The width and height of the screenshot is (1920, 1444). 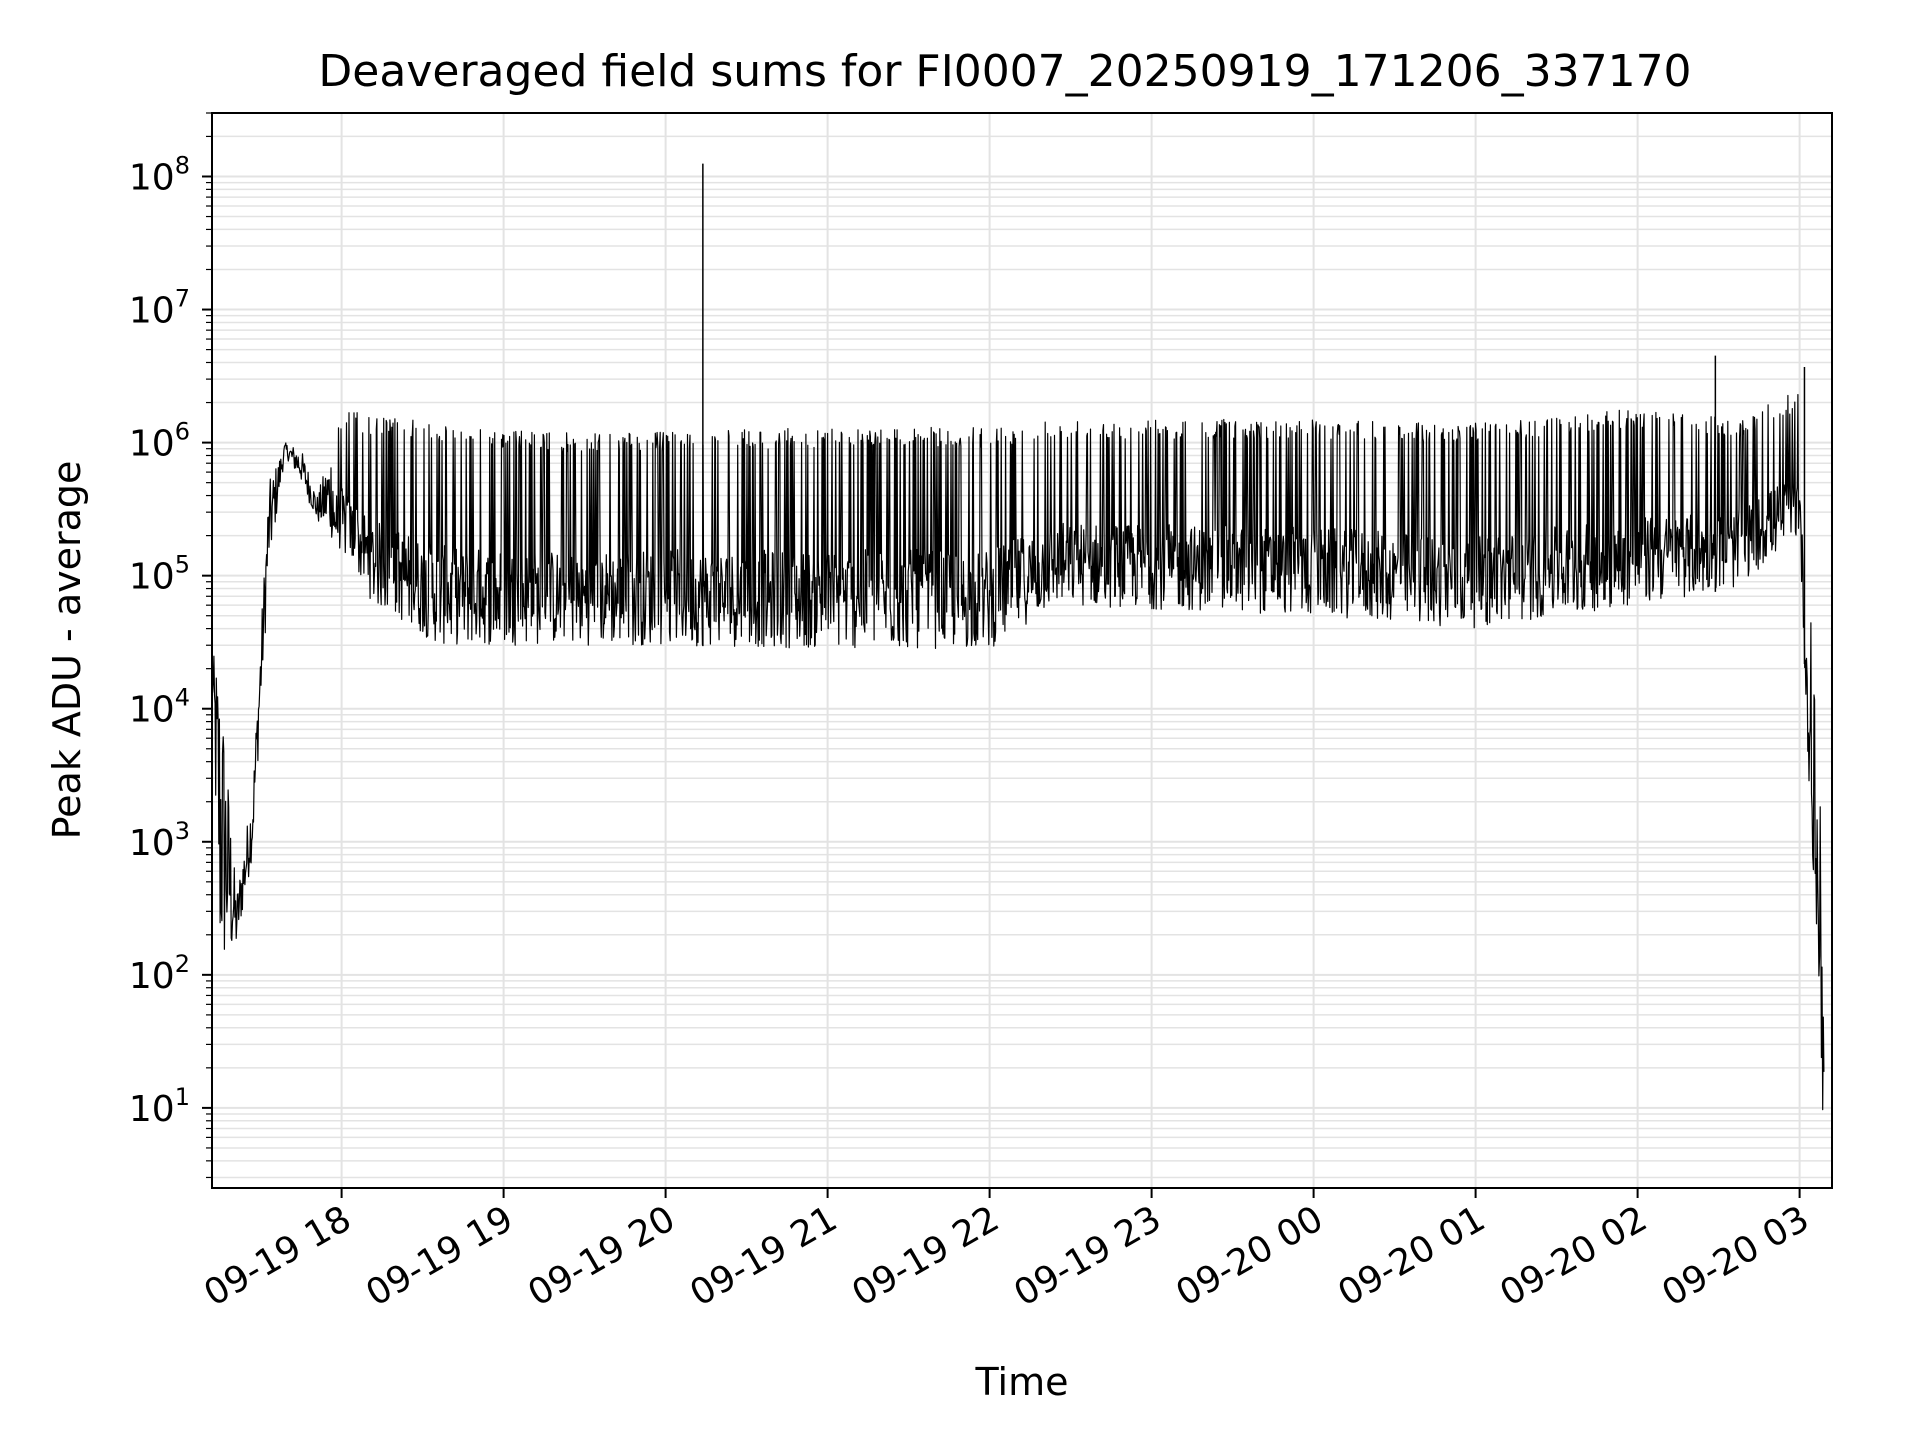 What do you see at coordinates (1411, 1256) in the screenshot?
I see `x-tick-label: 09-20 01` at bounding box center [1411, 1256].